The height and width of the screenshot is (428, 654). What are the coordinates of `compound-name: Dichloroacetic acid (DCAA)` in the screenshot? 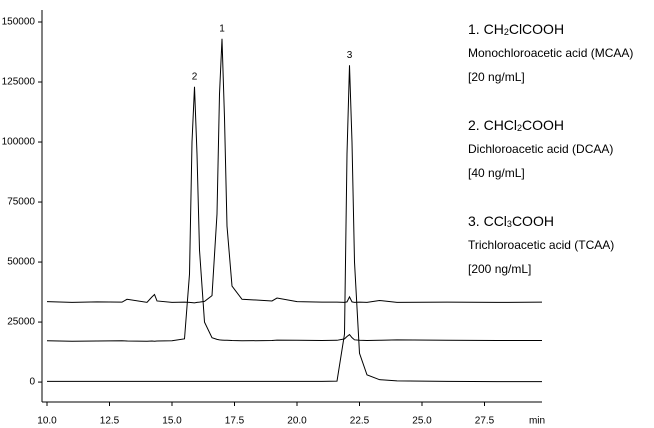 It's located at (540, 149).